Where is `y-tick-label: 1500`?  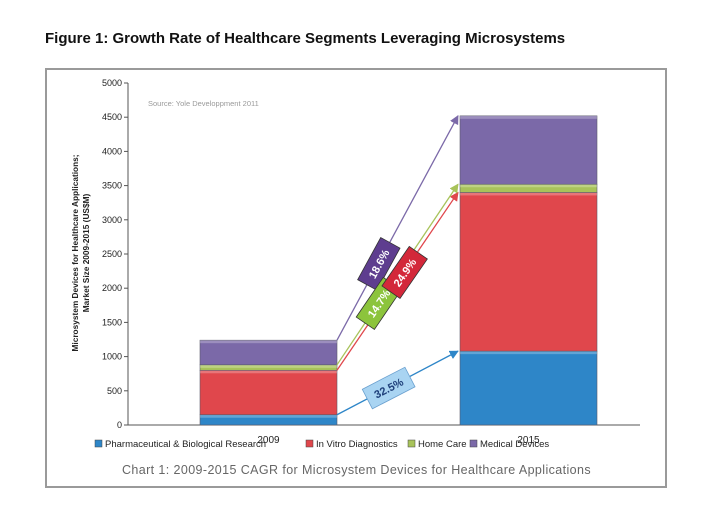 y-tick-label: 1500 is located at coordinates (112, 322).